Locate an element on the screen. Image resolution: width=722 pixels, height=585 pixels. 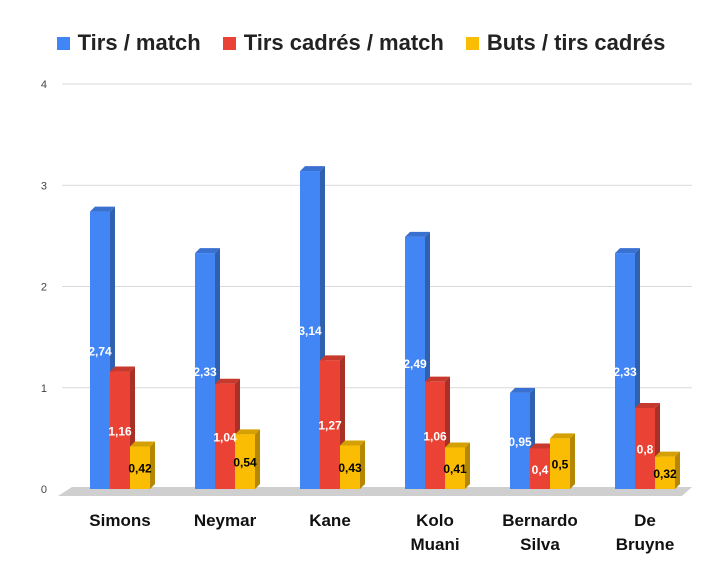
data-label: 1,16 is located at coordinates (120, 431).